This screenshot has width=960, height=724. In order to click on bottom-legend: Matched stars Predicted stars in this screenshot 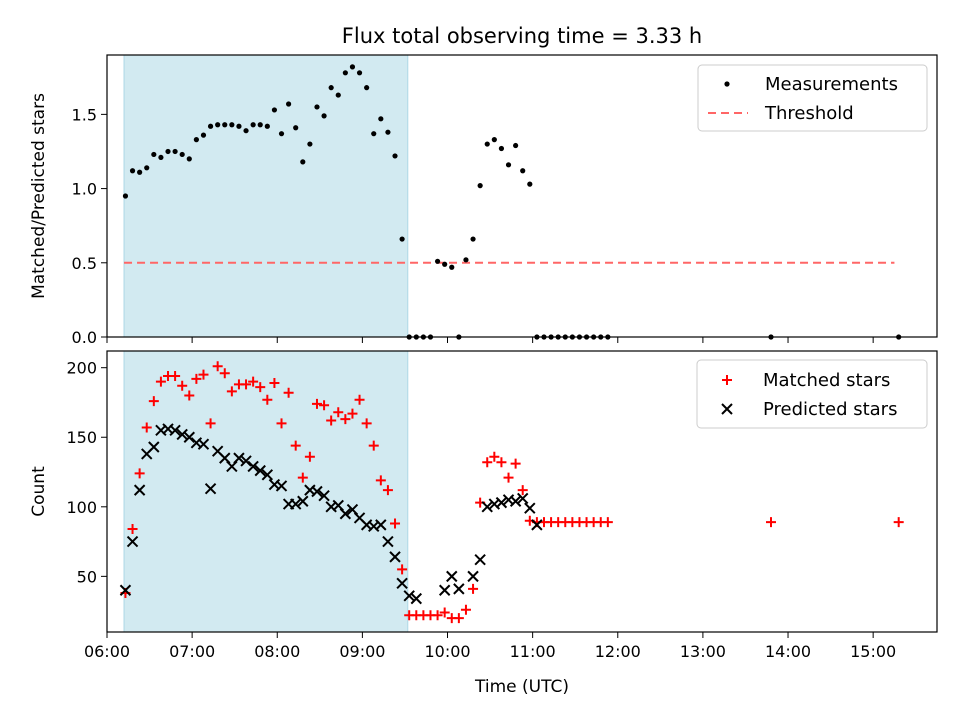, I will do `click(812, 394)`.